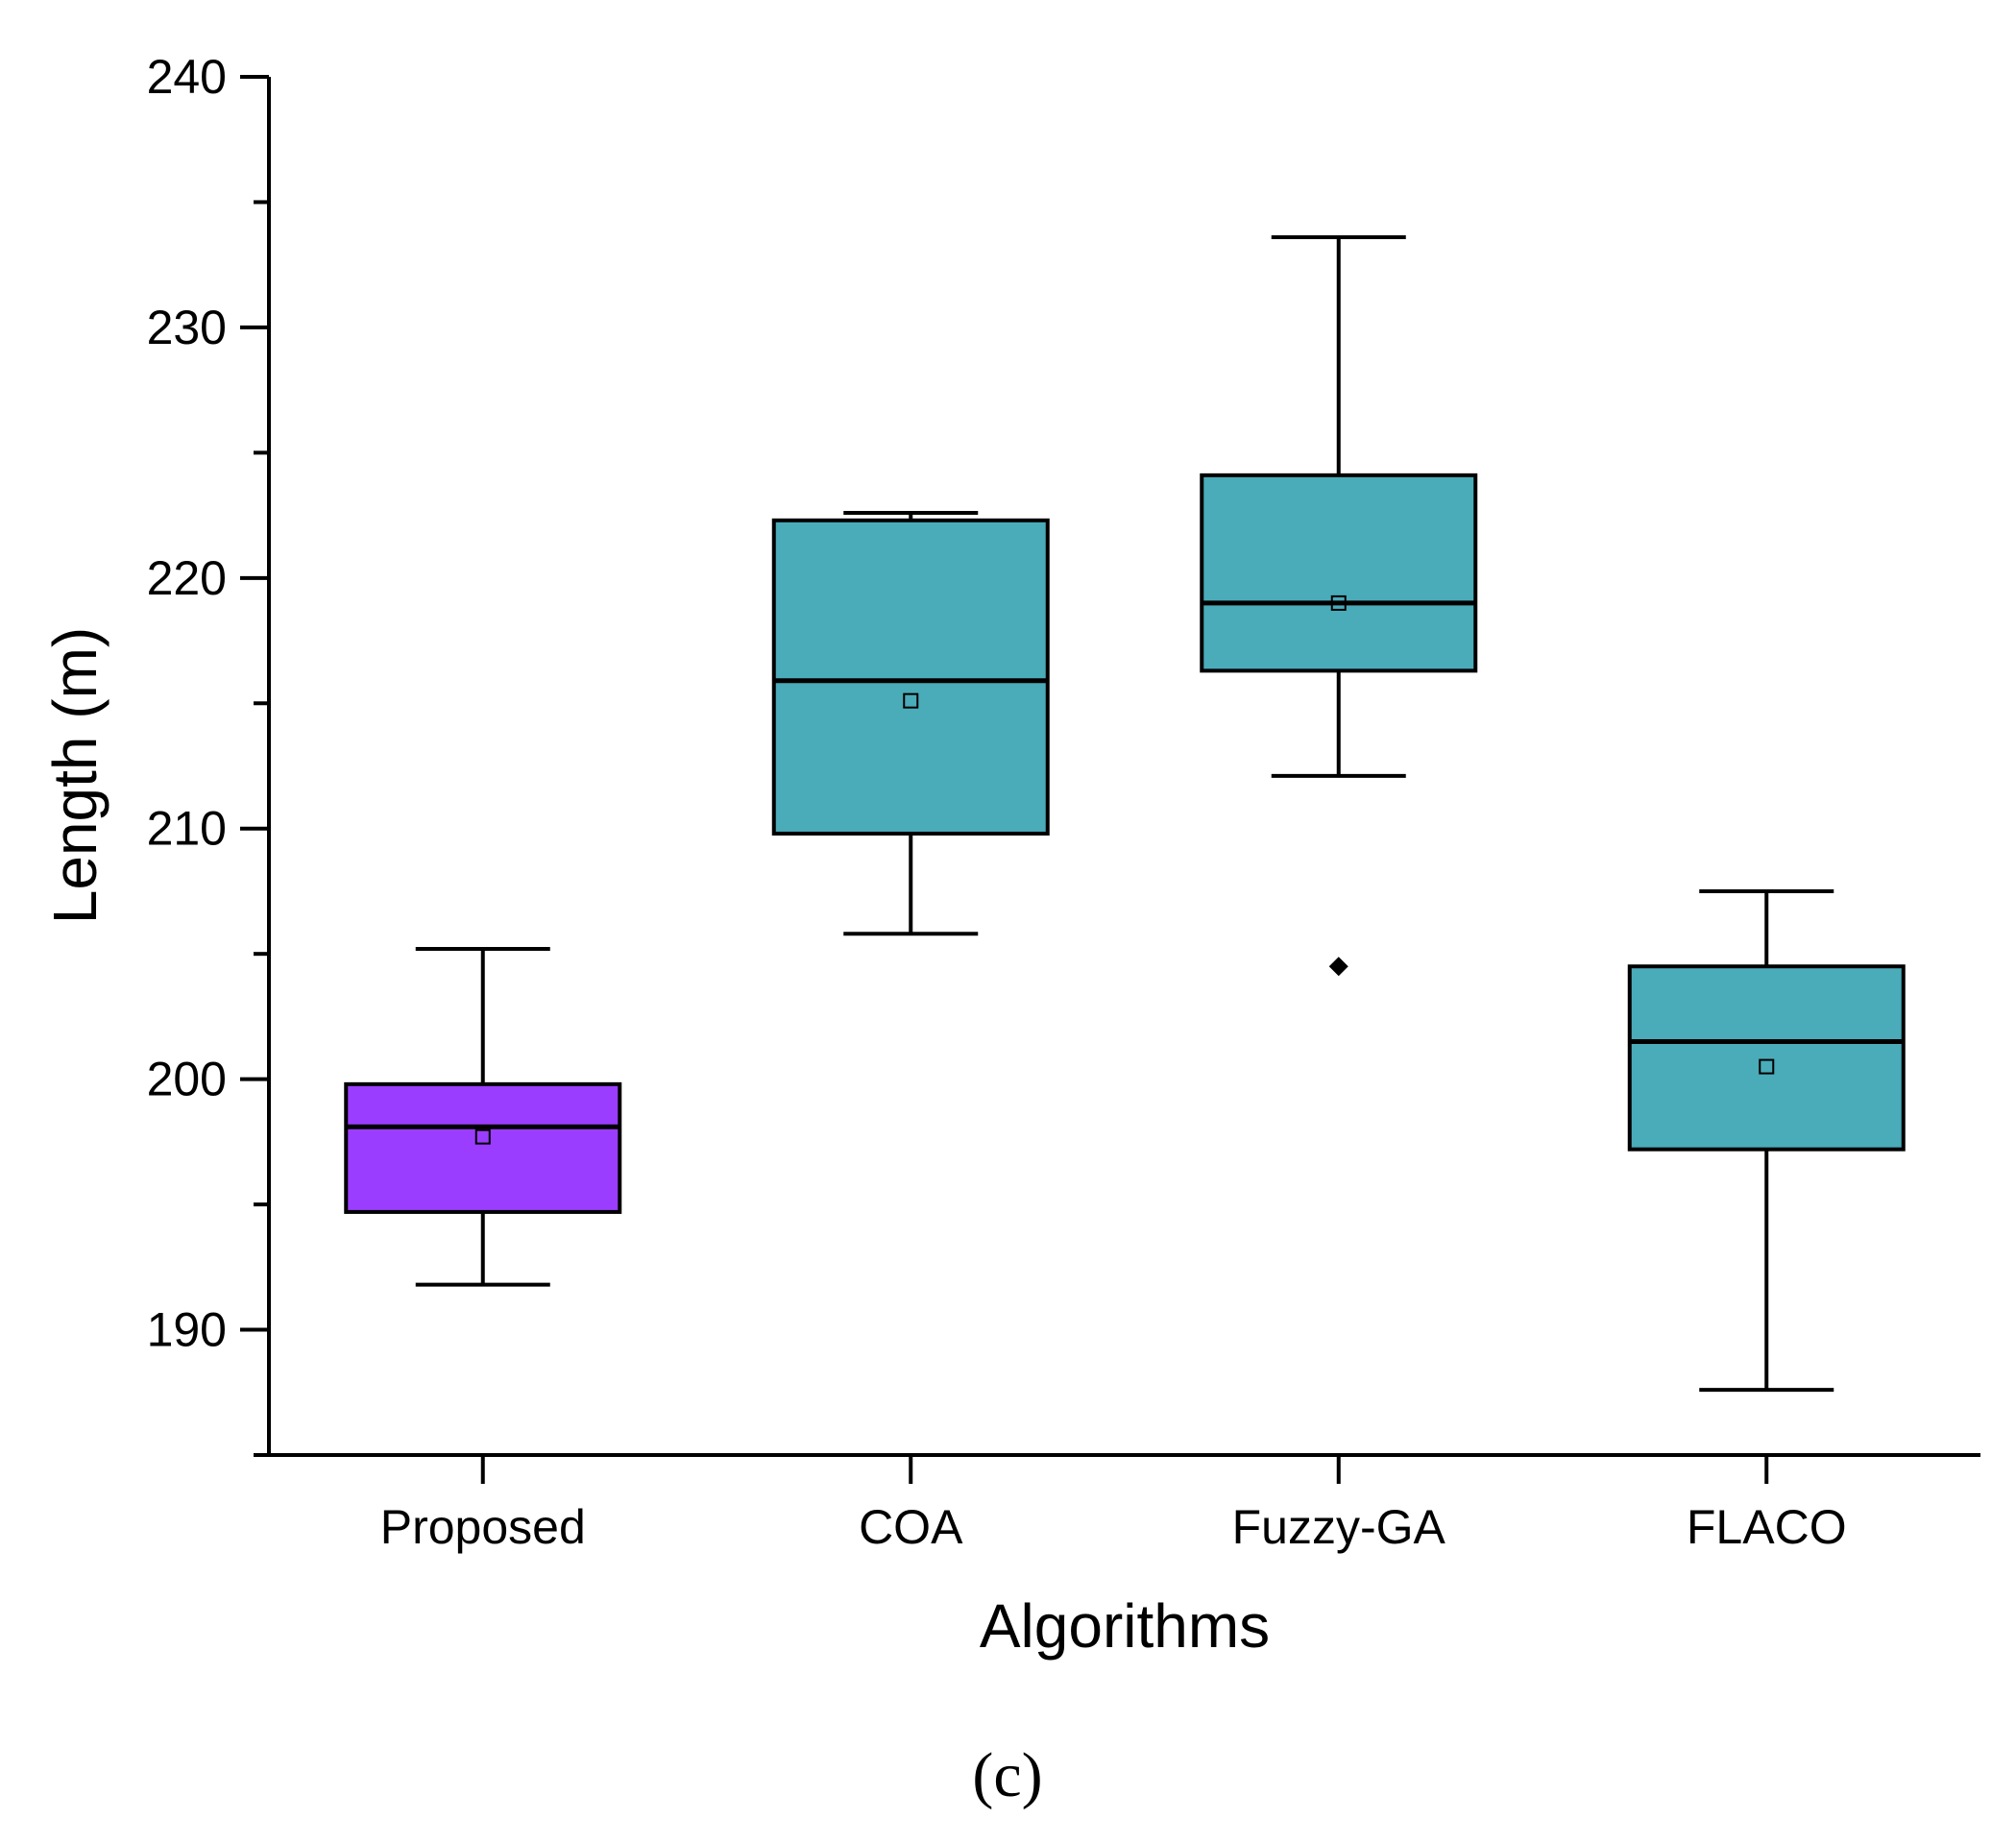 The height and width of the screenshot is (1844, 2016). What do you see at coordinates (1007, 1775) in the screenshot?
I see `panel-label: (c)` at bounding box center [1007, 1775].